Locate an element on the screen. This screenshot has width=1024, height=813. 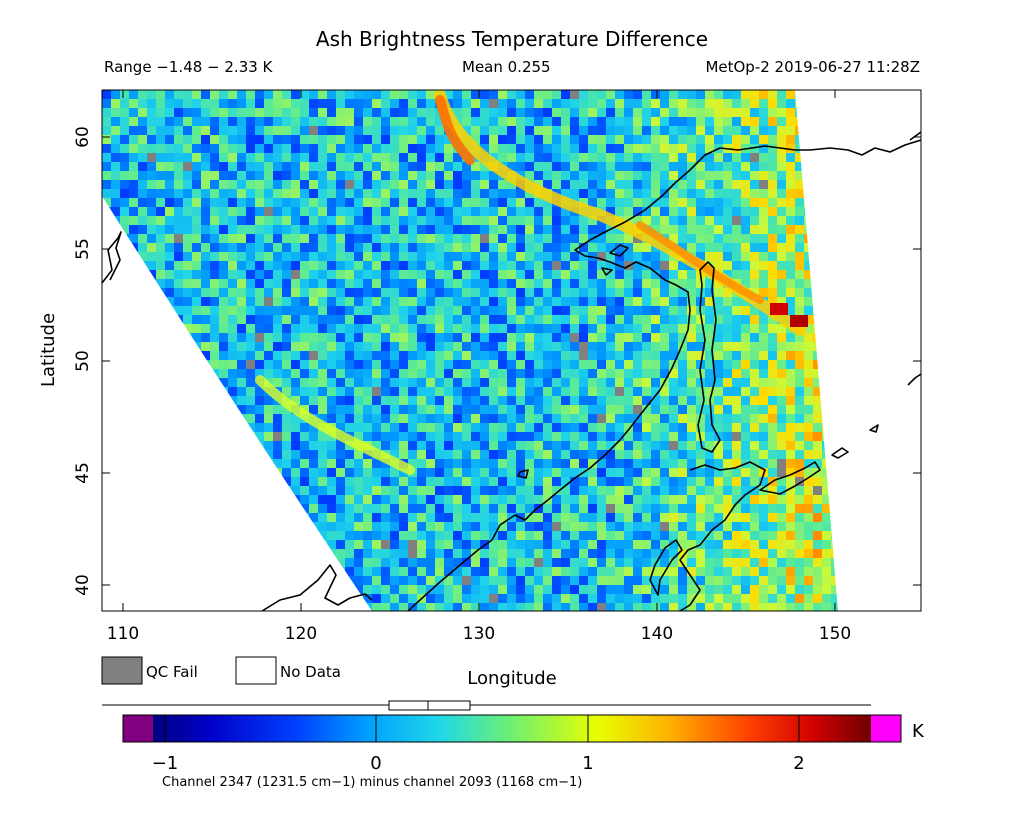
colorbar-gradient is located at coordinates (512, 728).